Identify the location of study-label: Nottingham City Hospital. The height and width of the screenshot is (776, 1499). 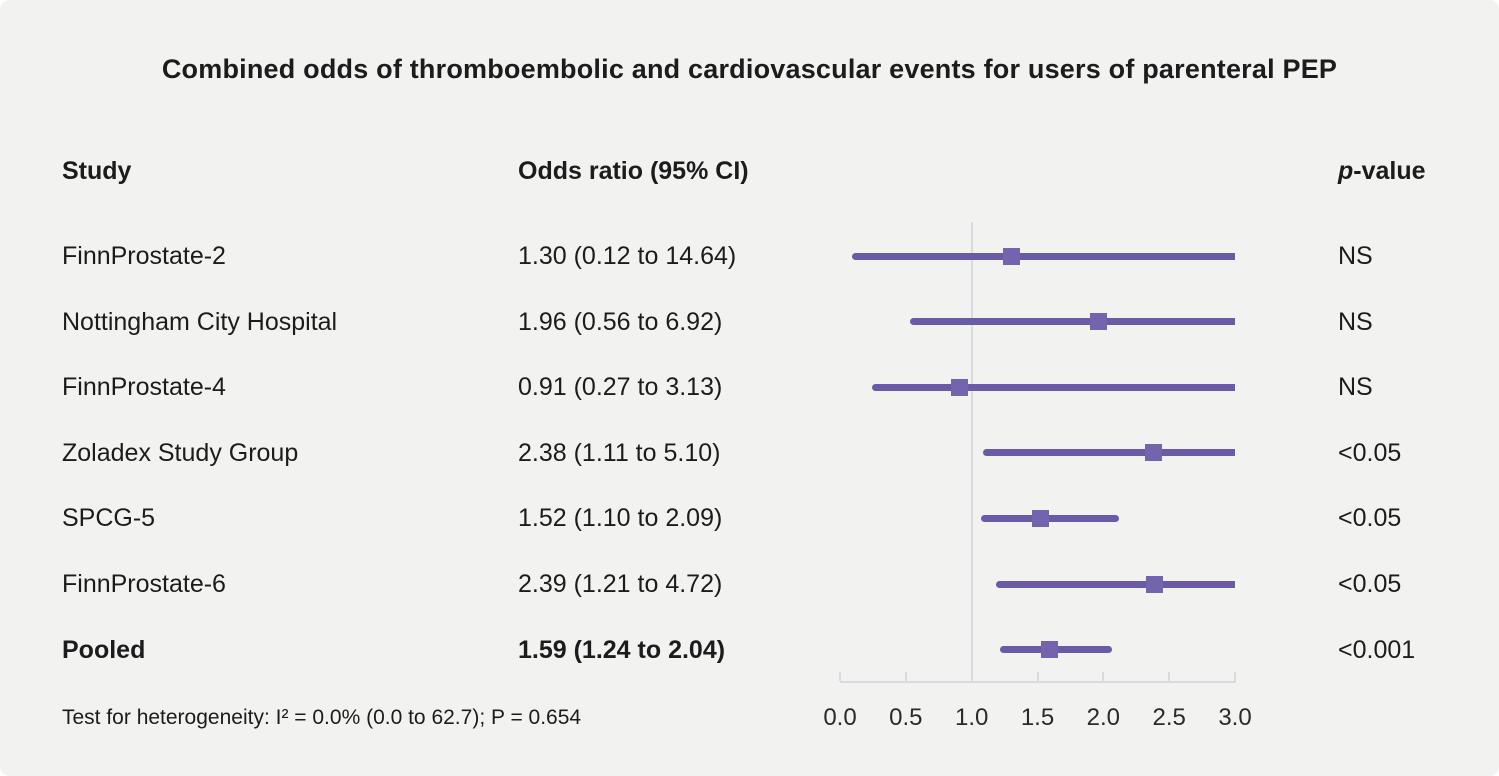
(200, 321).